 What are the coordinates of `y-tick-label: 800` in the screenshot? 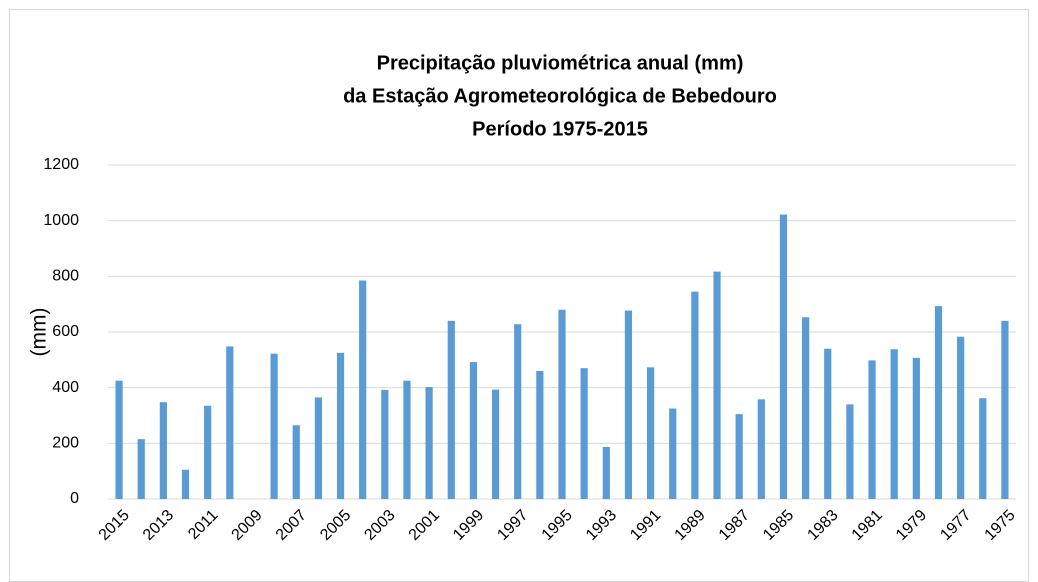 It's located at (65, 276).